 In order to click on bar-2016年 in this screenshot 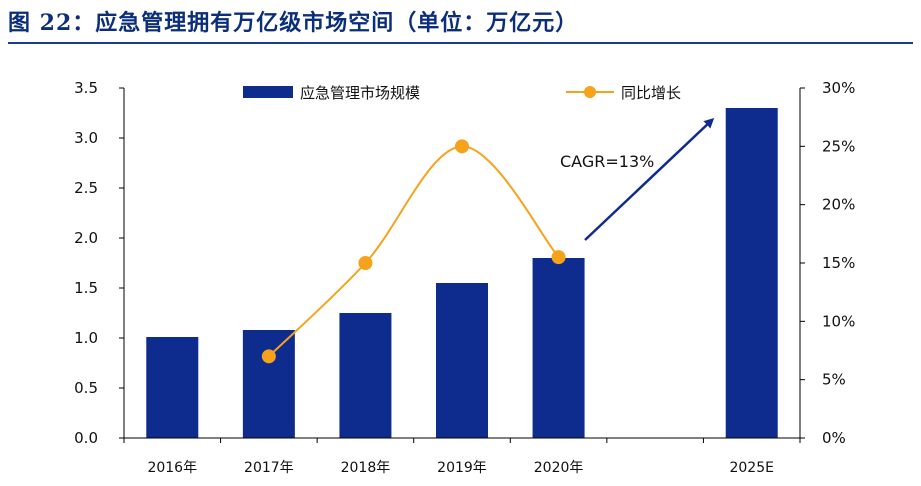, I will do `click(172, 387)`.